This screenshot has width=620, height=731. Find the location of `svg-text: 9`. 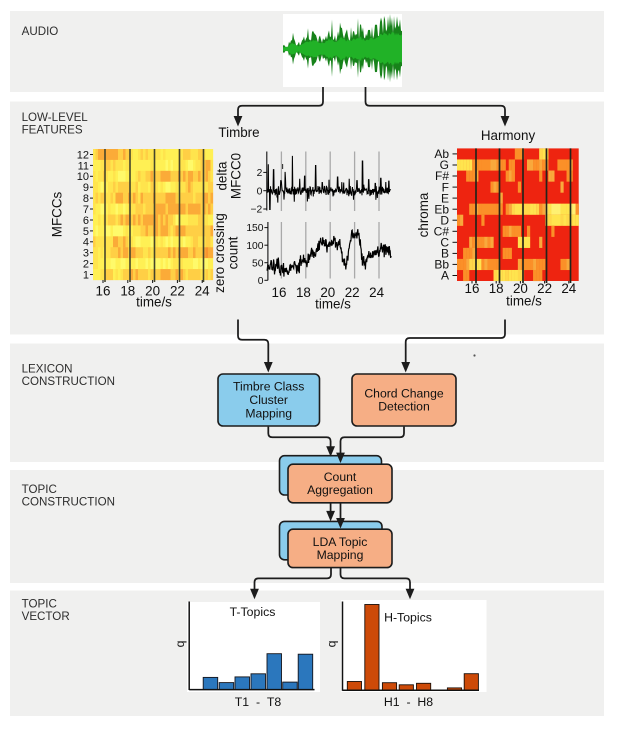

svg-text: 9 is located at coordinates (86, 188).